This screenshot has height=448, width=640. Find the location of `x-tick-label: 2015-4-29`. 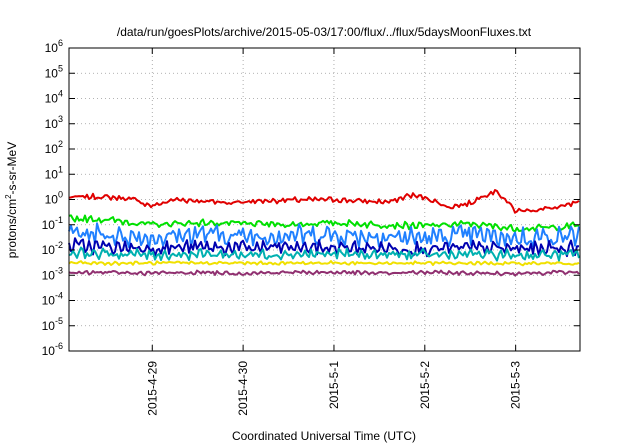

x-tick-label: 2015-4-29 is located at coordinates (152, 388).